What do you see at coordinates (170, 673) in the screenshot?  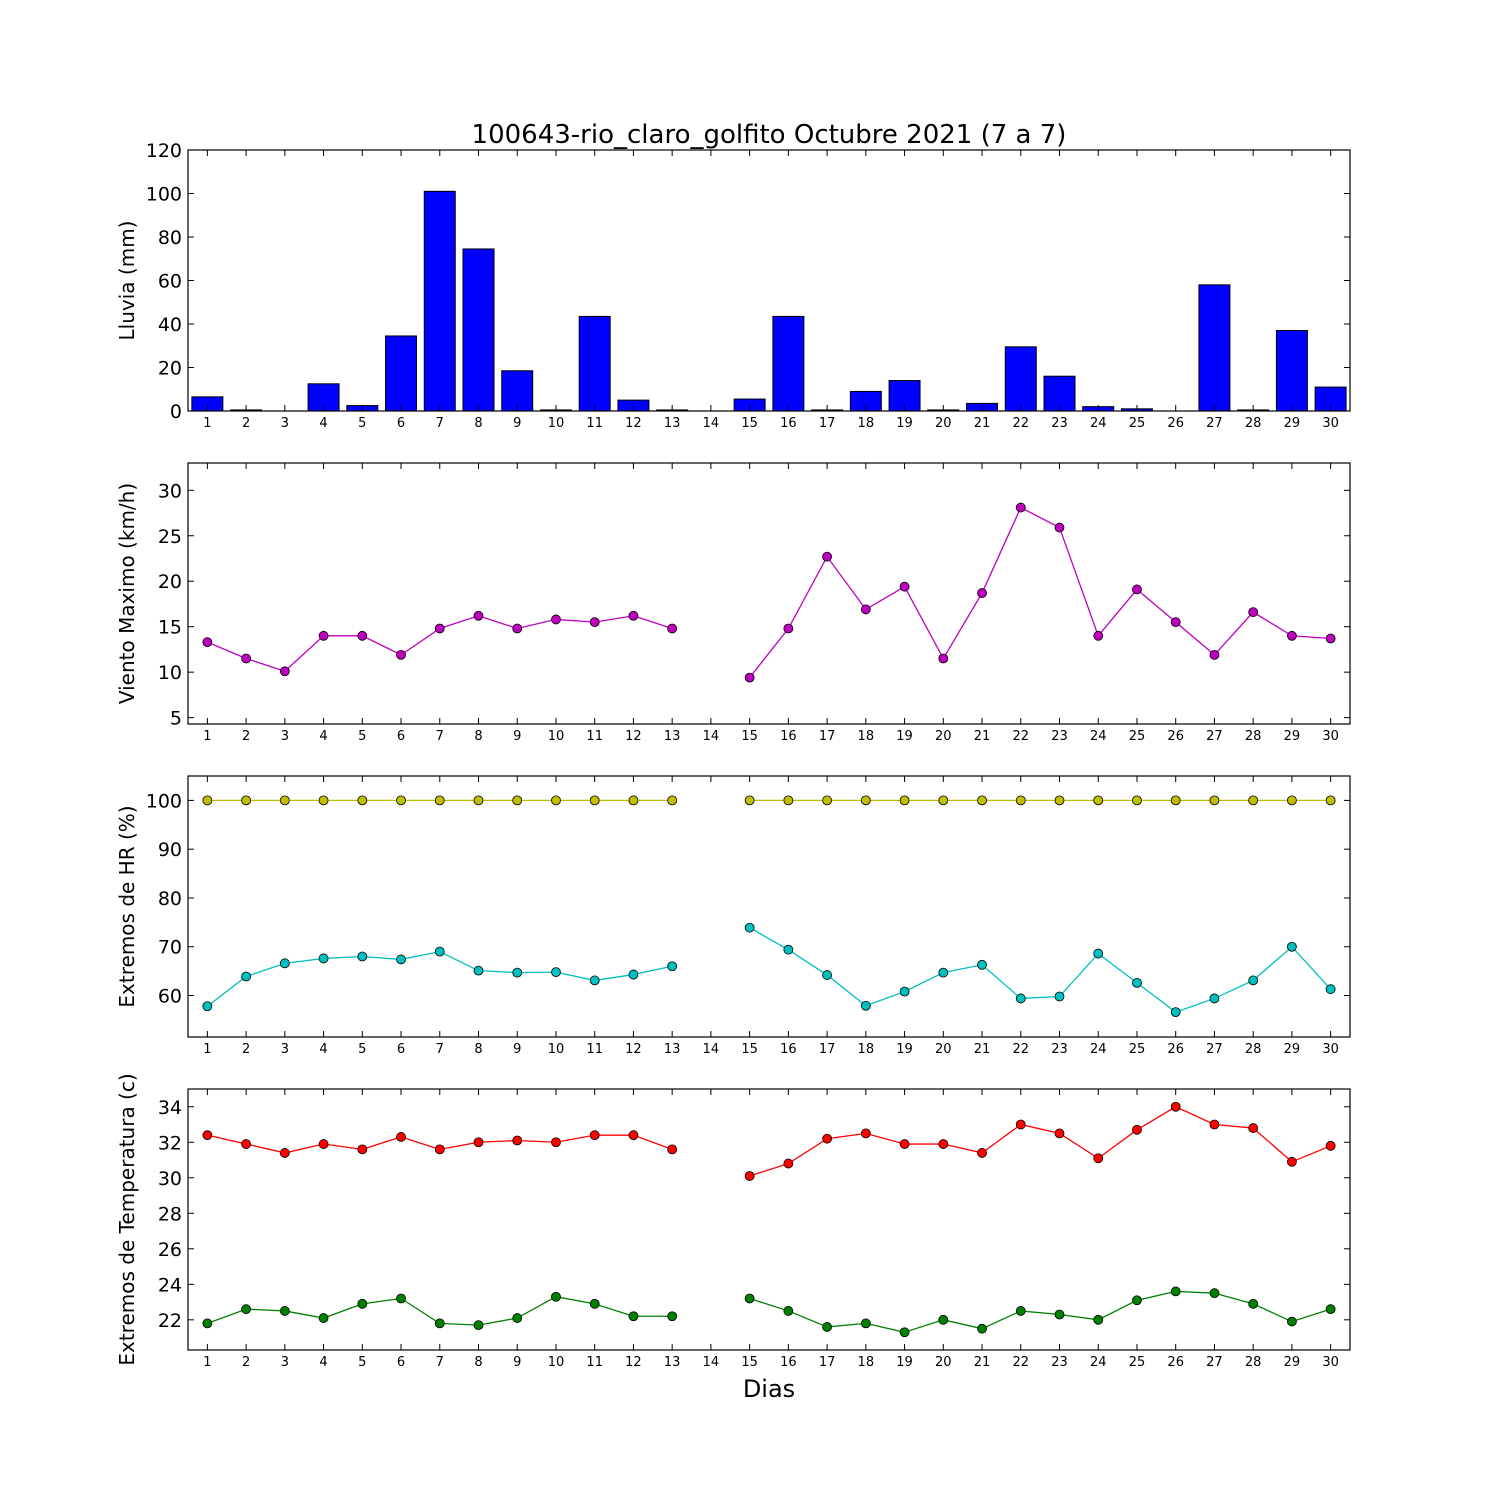 I see `y-tick-label: 10` at bounding box center [170, 673].